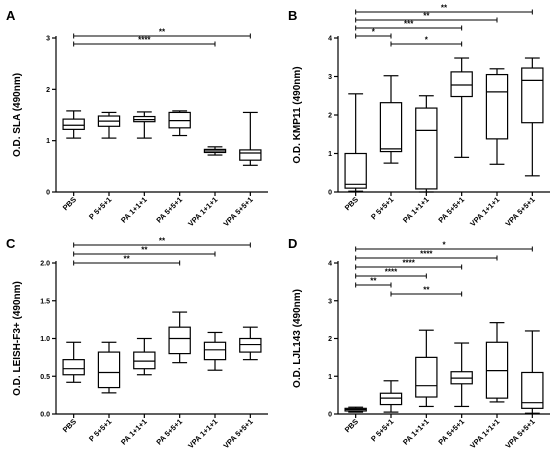 This screenshot has width=550, height=449. I want to click on y-axis-title: O.D. KMP11 (490nm), so click(297, 114).